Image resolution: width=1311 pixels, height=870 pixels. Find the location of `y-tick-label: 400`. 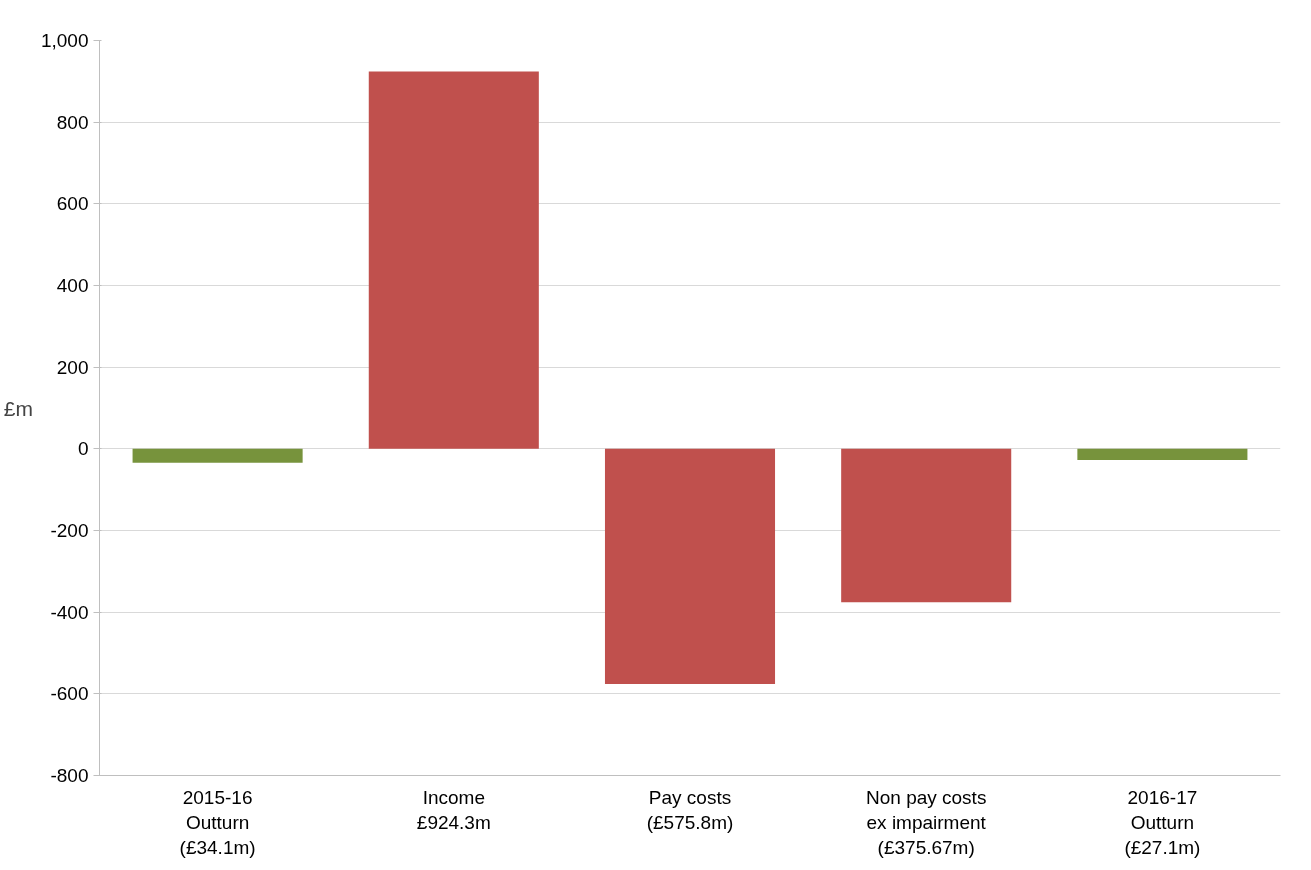

y-tick-label: 400 is located at coordinates (72, 285).